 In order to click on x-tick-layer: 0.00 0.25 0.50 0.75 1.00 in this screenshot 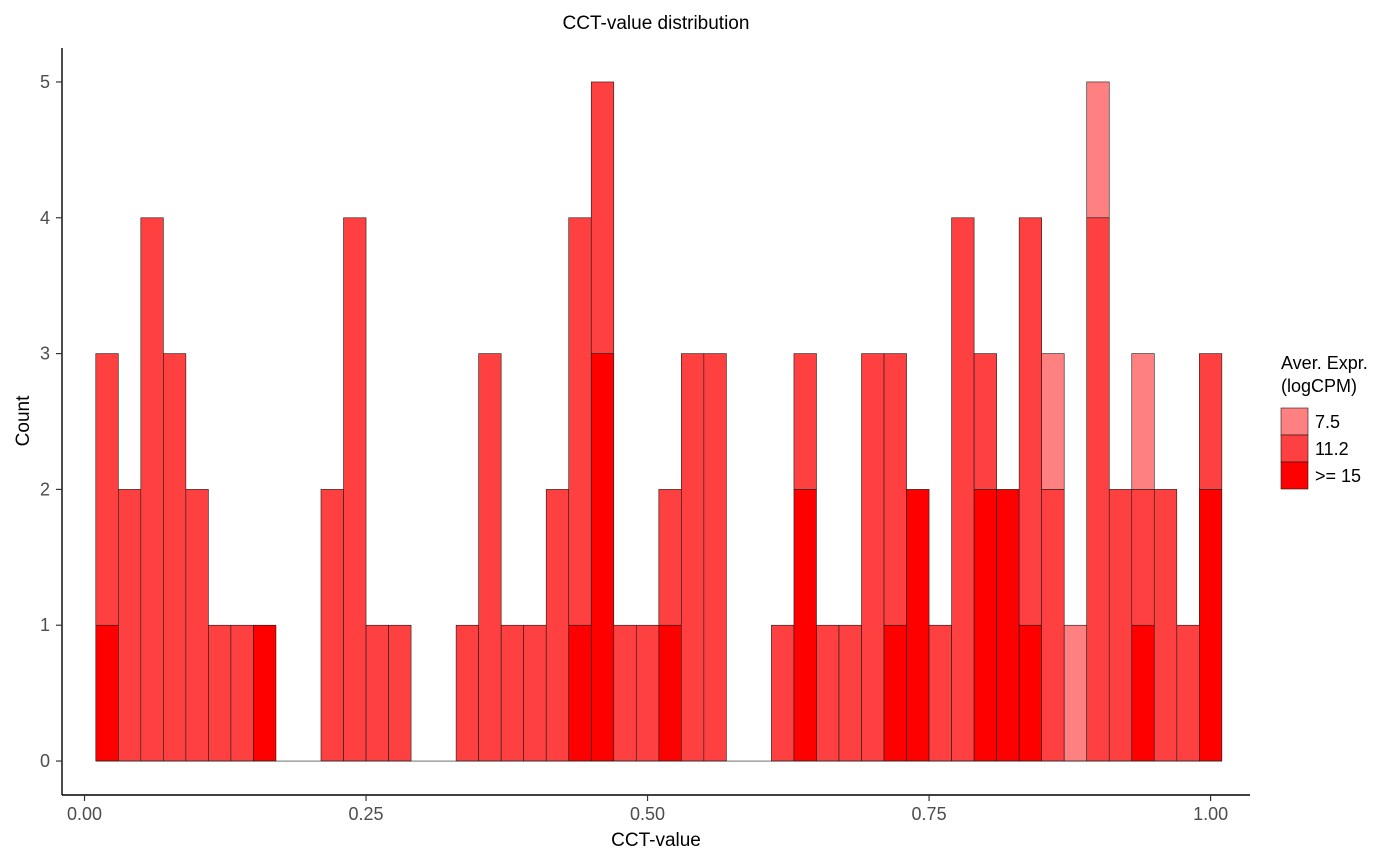, I will do `click(647, 809)`.